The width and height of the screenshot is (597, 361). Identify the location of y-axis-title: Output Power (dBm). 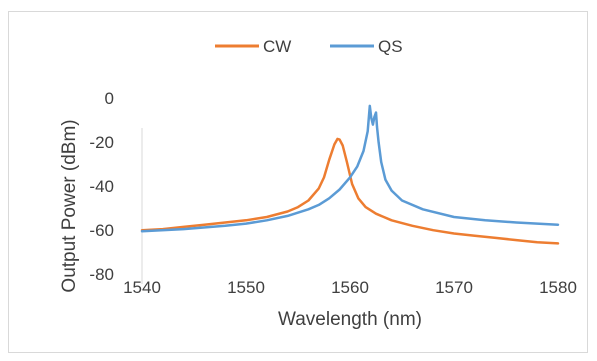
(69, 205).